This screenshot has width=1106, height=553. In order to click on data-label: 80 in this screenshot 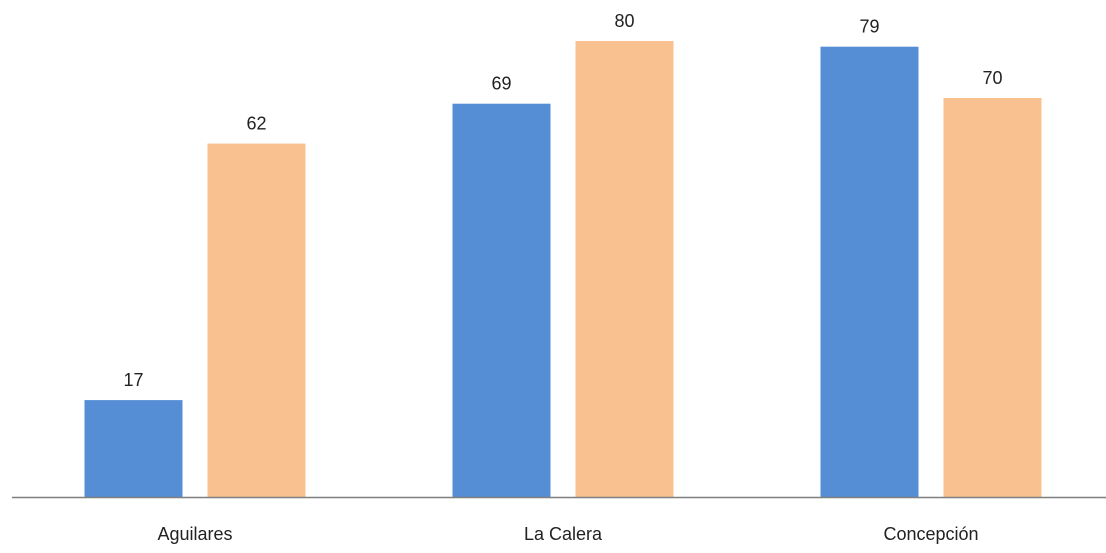, I will do `click(624, 21)`.